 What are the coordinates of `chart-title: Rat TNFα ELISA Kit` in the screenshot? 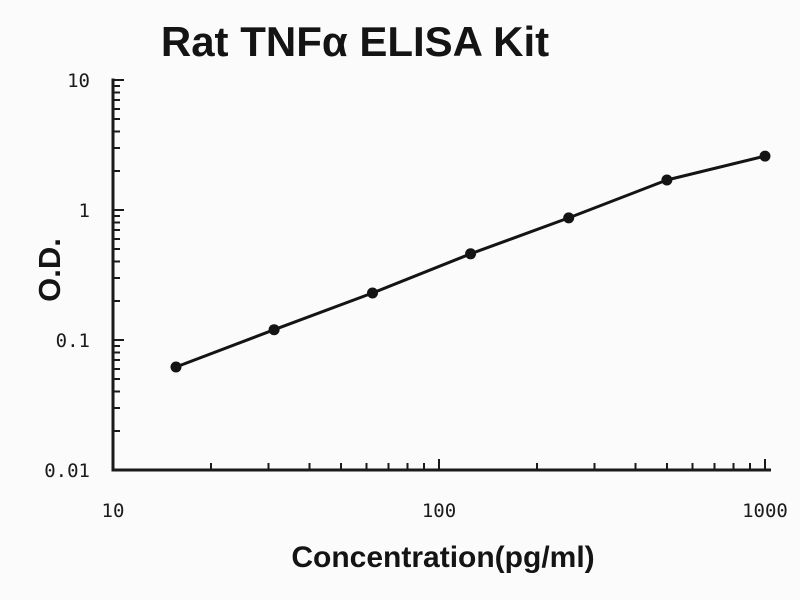 It's located at (355, 41).